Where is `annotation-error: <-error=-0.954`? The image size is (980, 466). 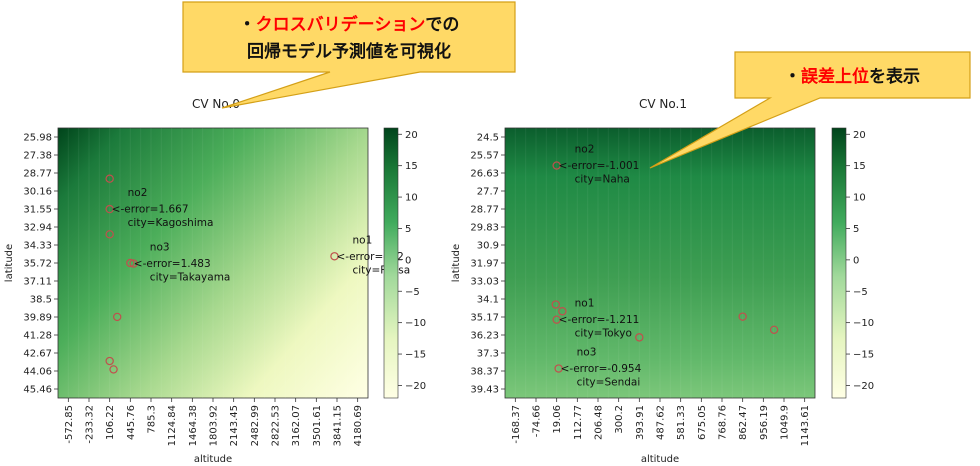 annotation-error: <-error=-0.954 is located at coordinates (601, 369).